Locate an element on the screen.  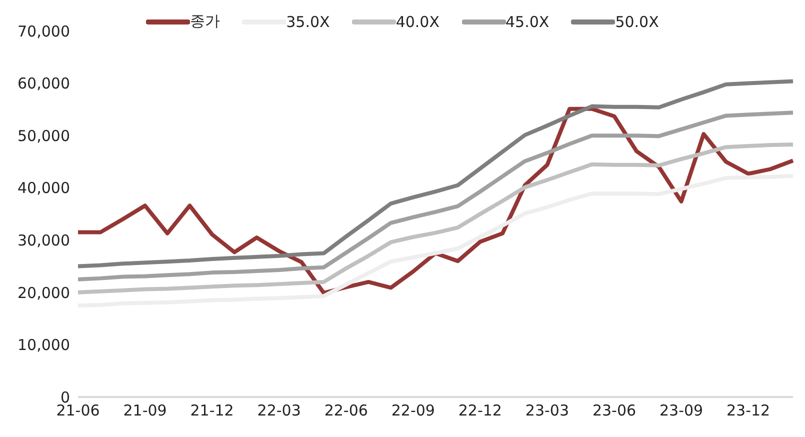
y-tick-label: 70,000 is located at coordinates (44, 31).